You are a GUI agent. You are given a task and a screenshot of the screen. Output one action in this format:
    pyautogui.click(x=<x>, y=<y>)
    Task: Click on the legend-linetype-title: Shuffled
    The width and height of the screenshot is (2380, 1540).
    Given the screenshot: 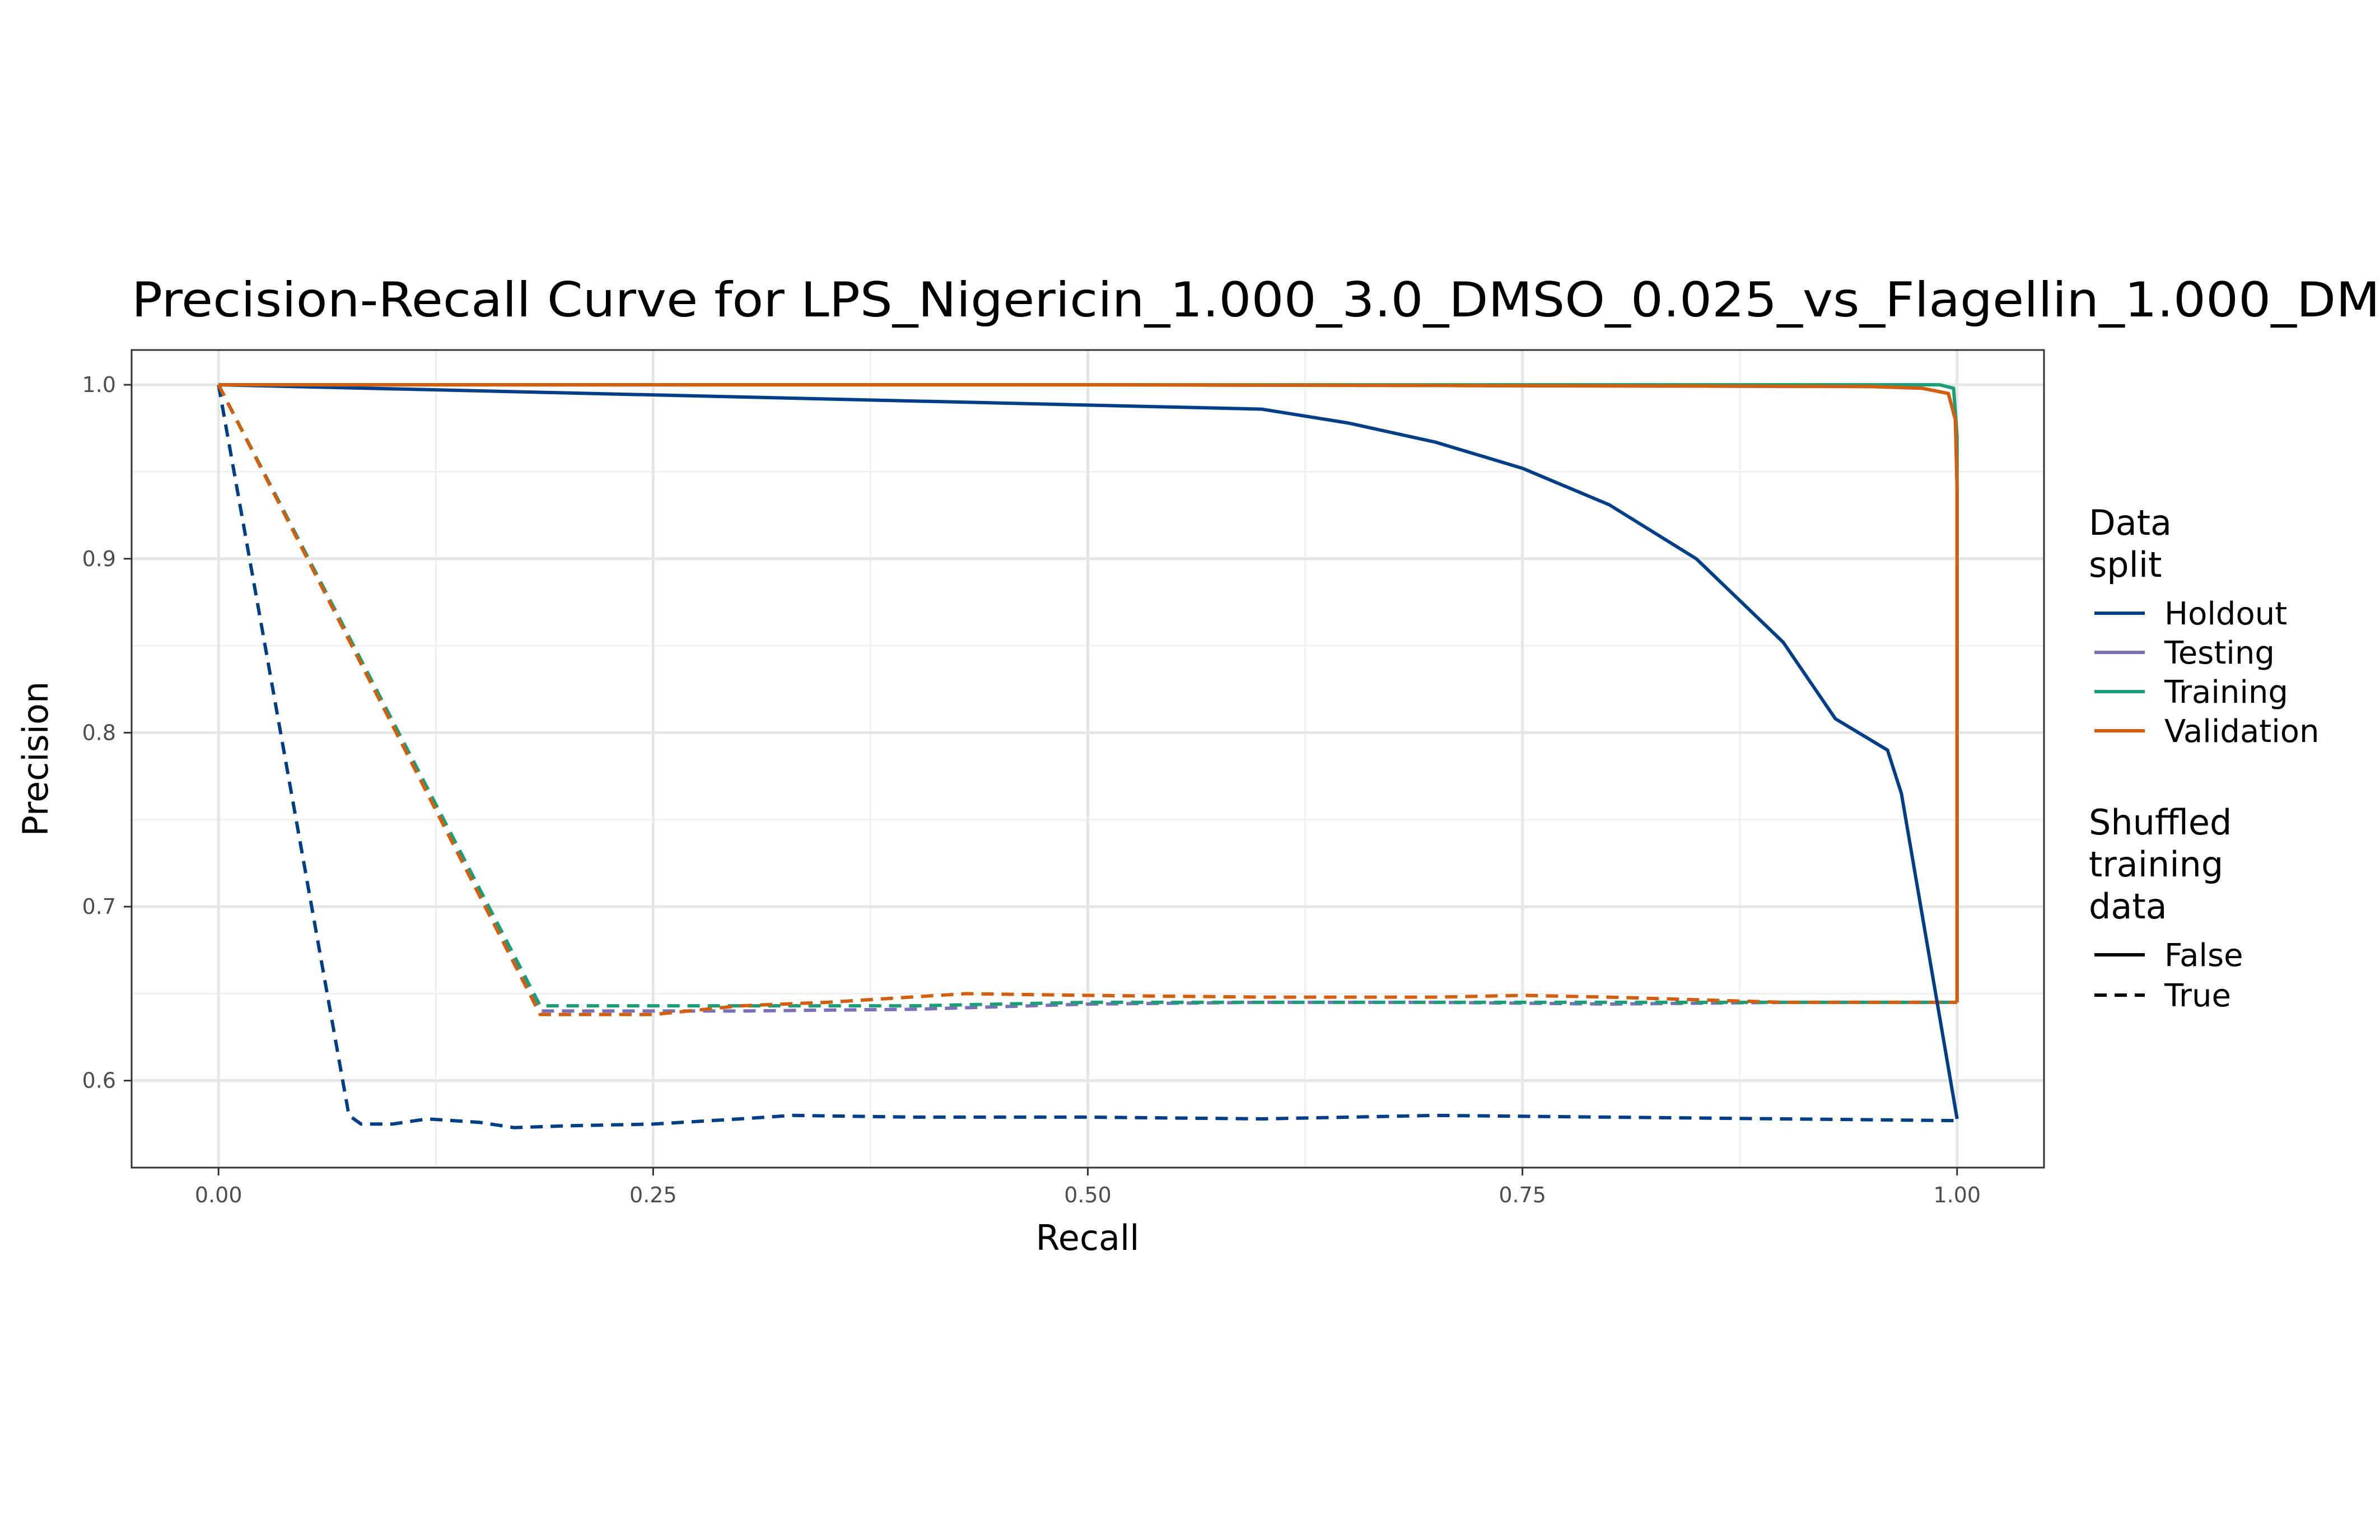 What is the action you would take?
    pyautogui.click(x=2161, y=823)
    